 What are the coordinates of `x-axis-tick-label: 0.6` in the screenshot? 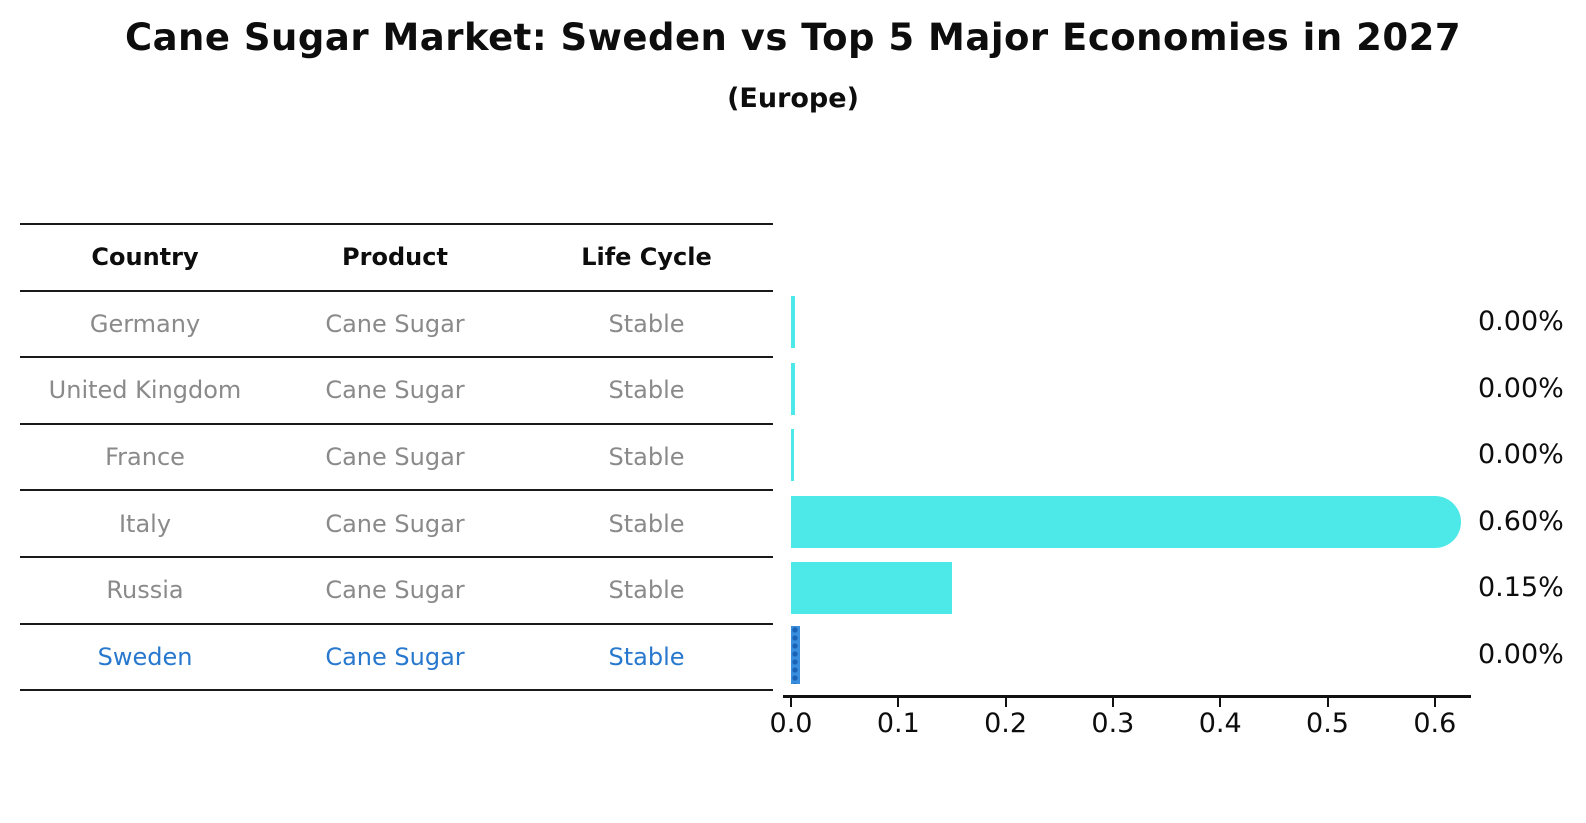 It's located at (1435, 723).